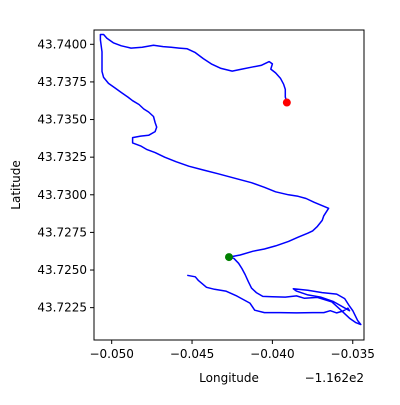 This screenshot has height=405, width=400. I want to click on end-marker, so click(286, 102).